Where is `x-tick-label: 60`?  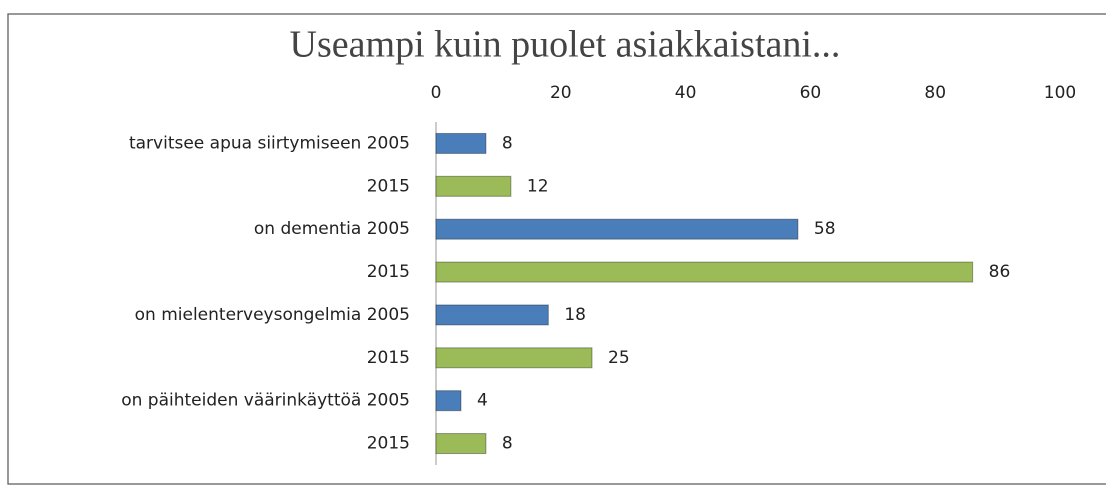
x-tick-label: 60 is located at coordinates (811, 93).